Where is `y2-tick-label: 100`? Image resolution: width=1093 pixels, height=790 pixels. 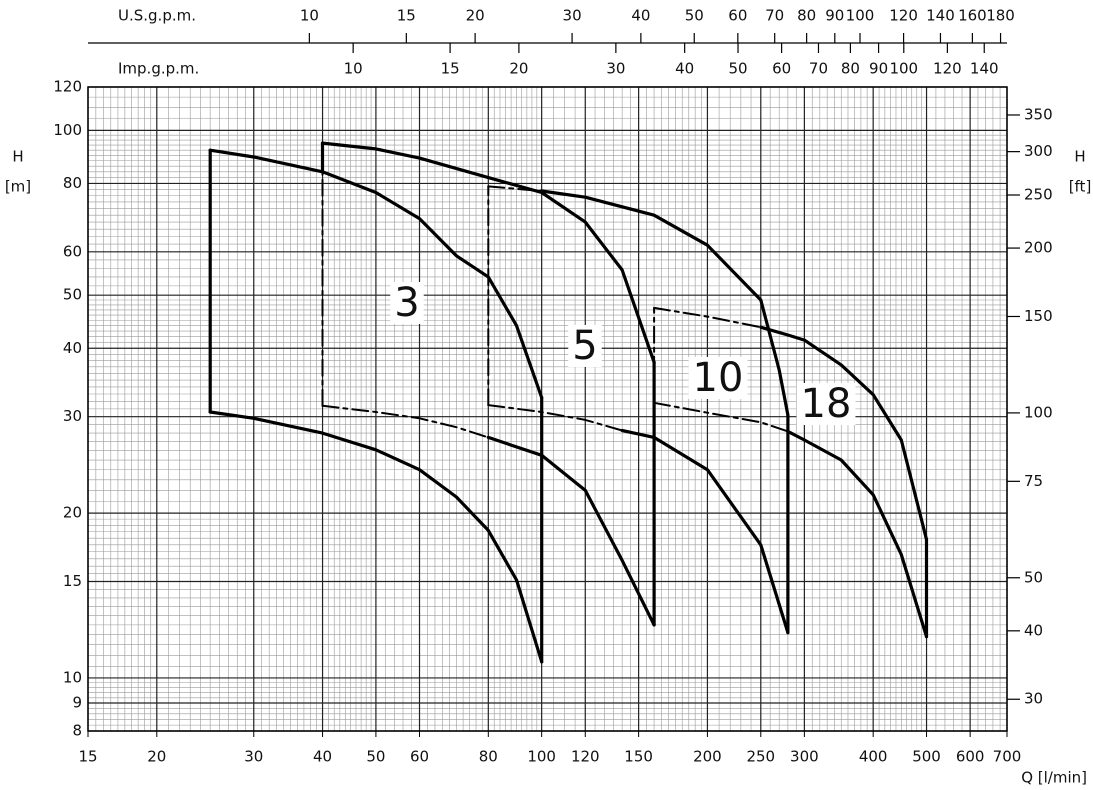
y2-tick-label: 100 is located at coordinates (1038, 412).